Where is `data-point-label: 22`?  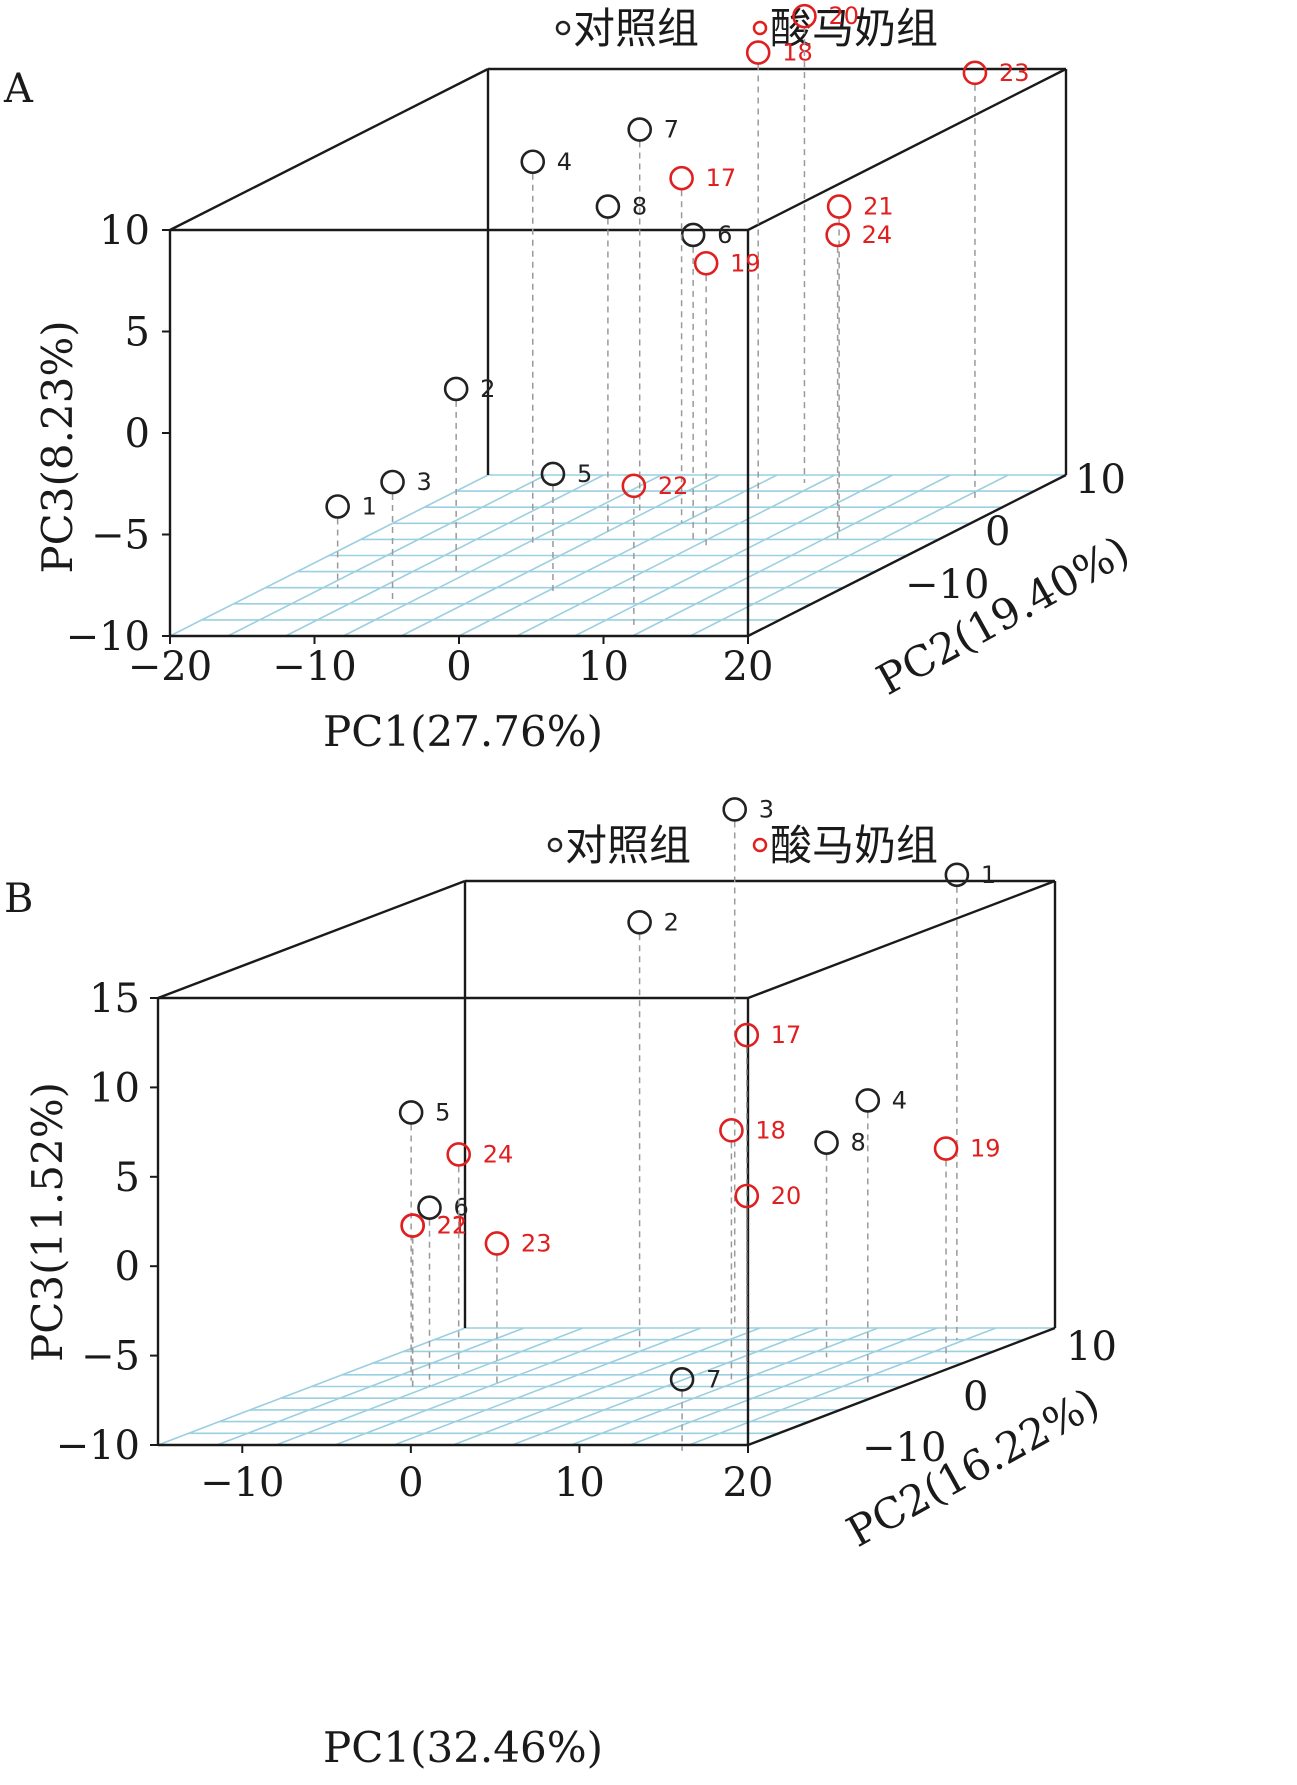 data-point-label: 22 is located at coordinates (452, 1226).